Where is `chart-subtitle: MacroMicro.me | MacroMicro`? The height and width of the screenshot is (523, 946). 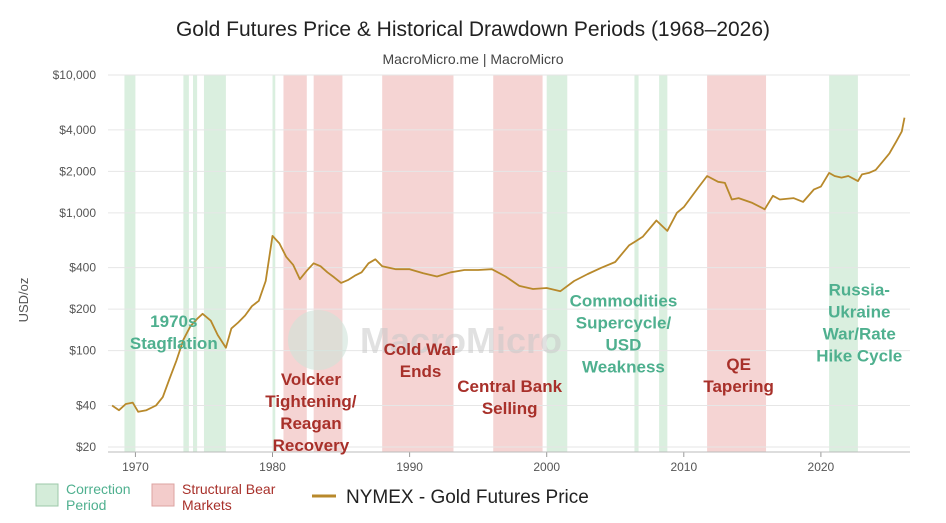
chart-subtitle: MacroMicro.me | MacroMicro is located at coordinates (473, 59).